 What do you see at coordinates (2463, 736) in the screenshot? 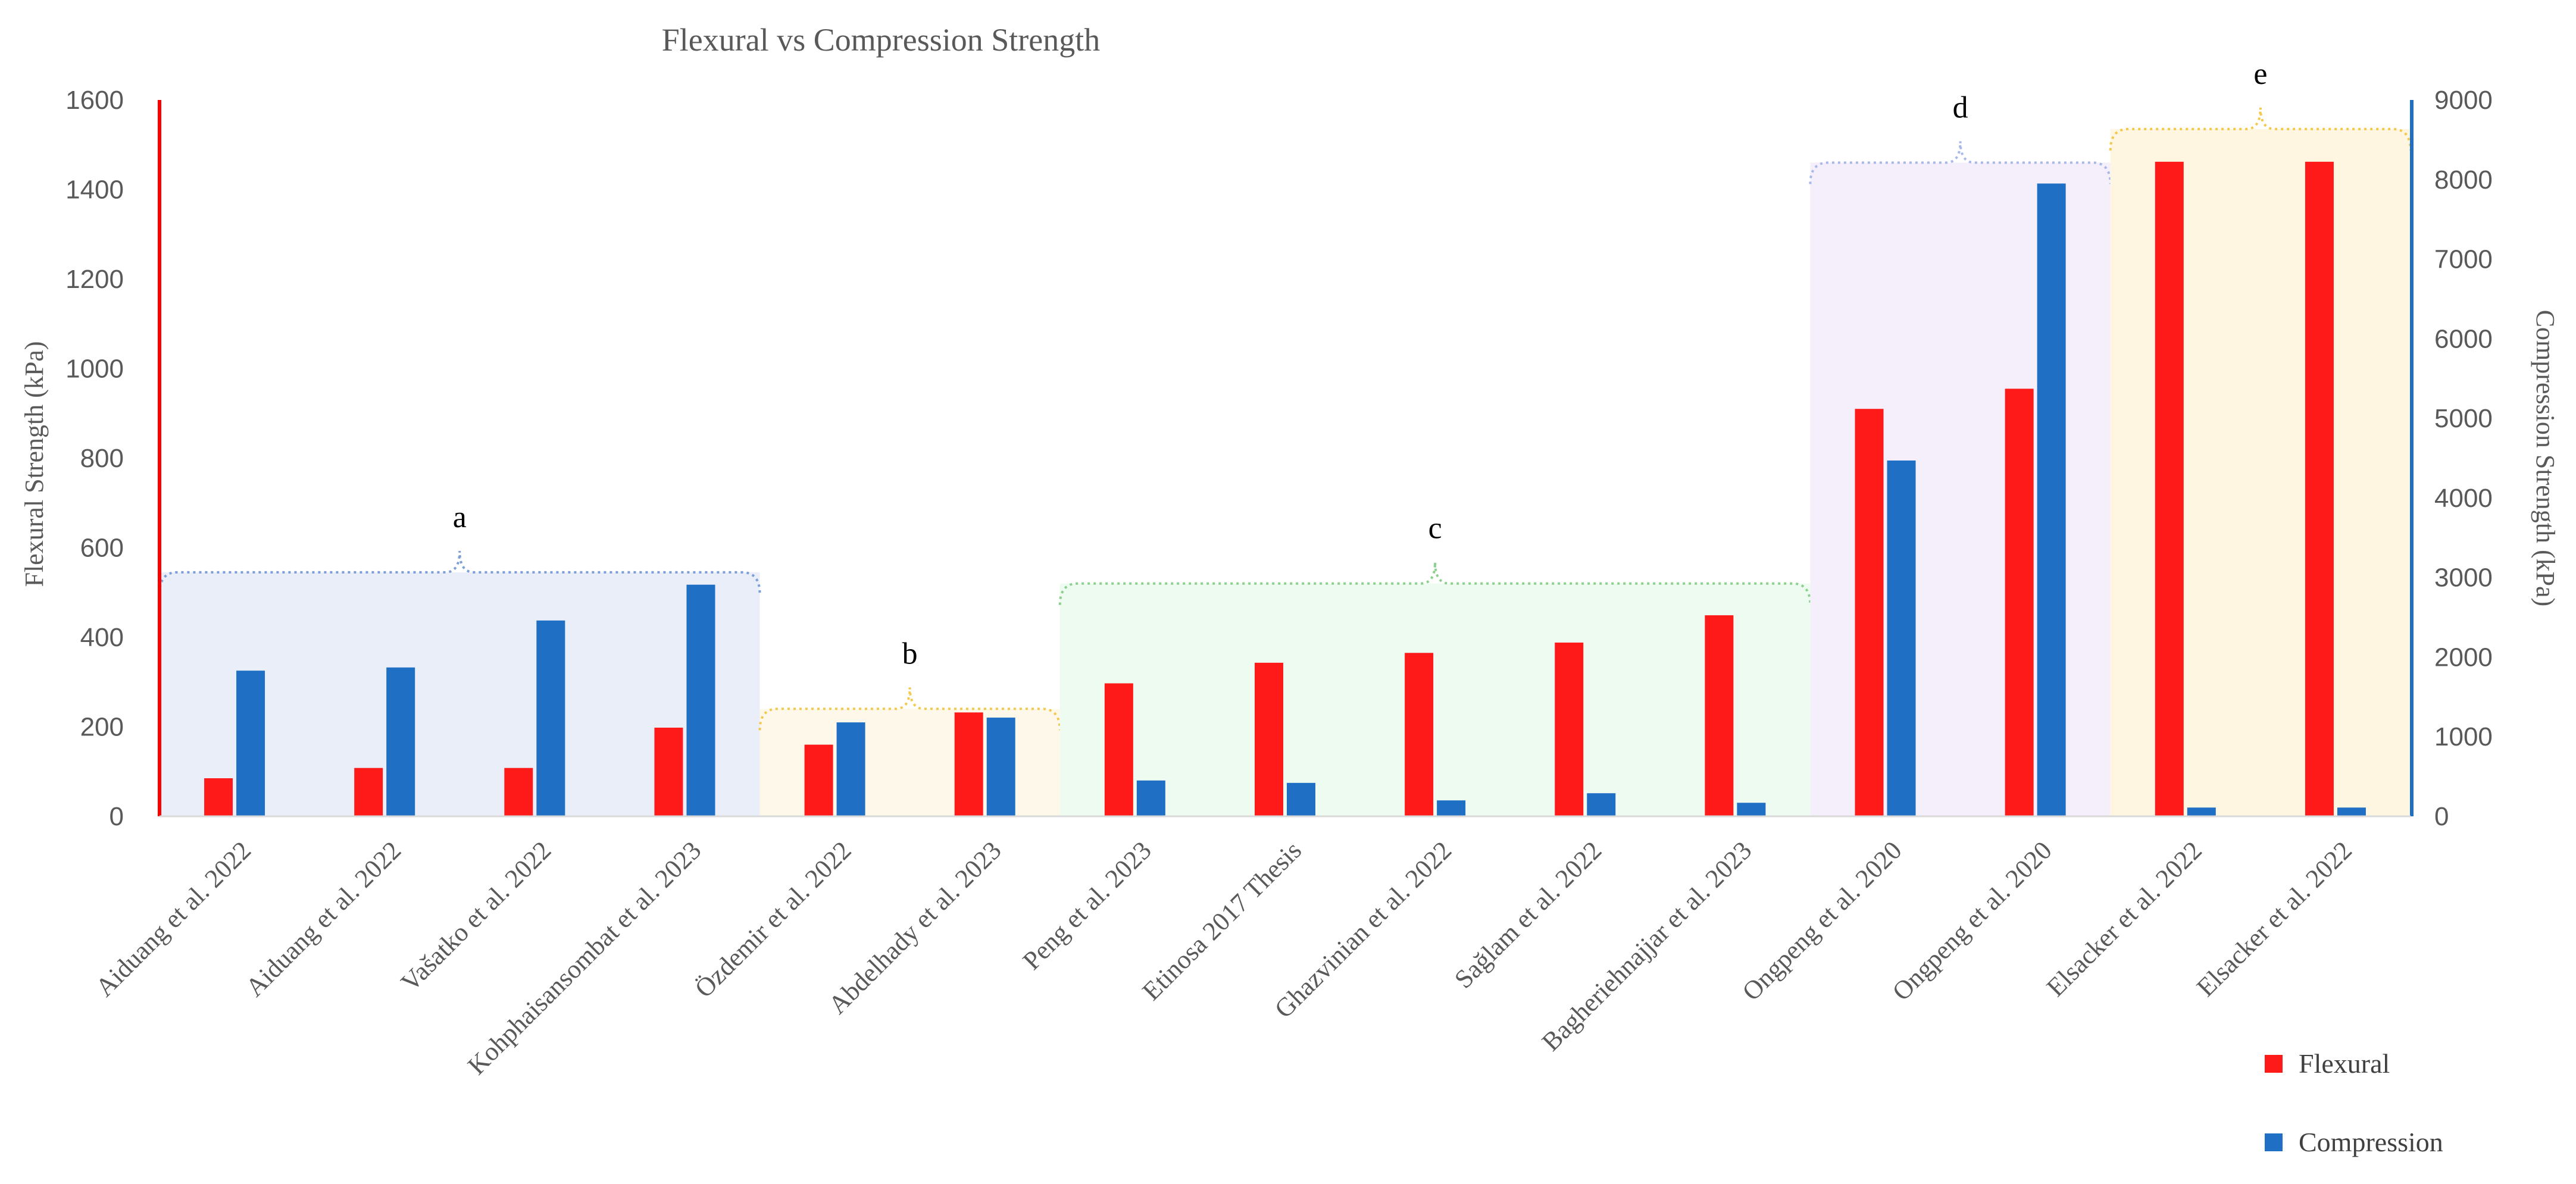
I see `y-tick-right: 1000` at bounding box center [2463, 736].